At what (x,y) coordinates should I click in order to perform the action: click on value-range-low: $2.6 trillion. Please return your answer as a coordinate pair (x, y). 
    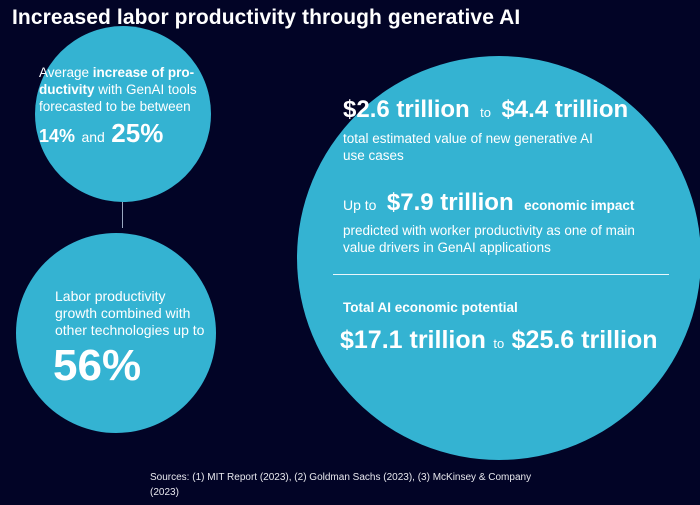
    Looking at the image, I should click on (406, 109).